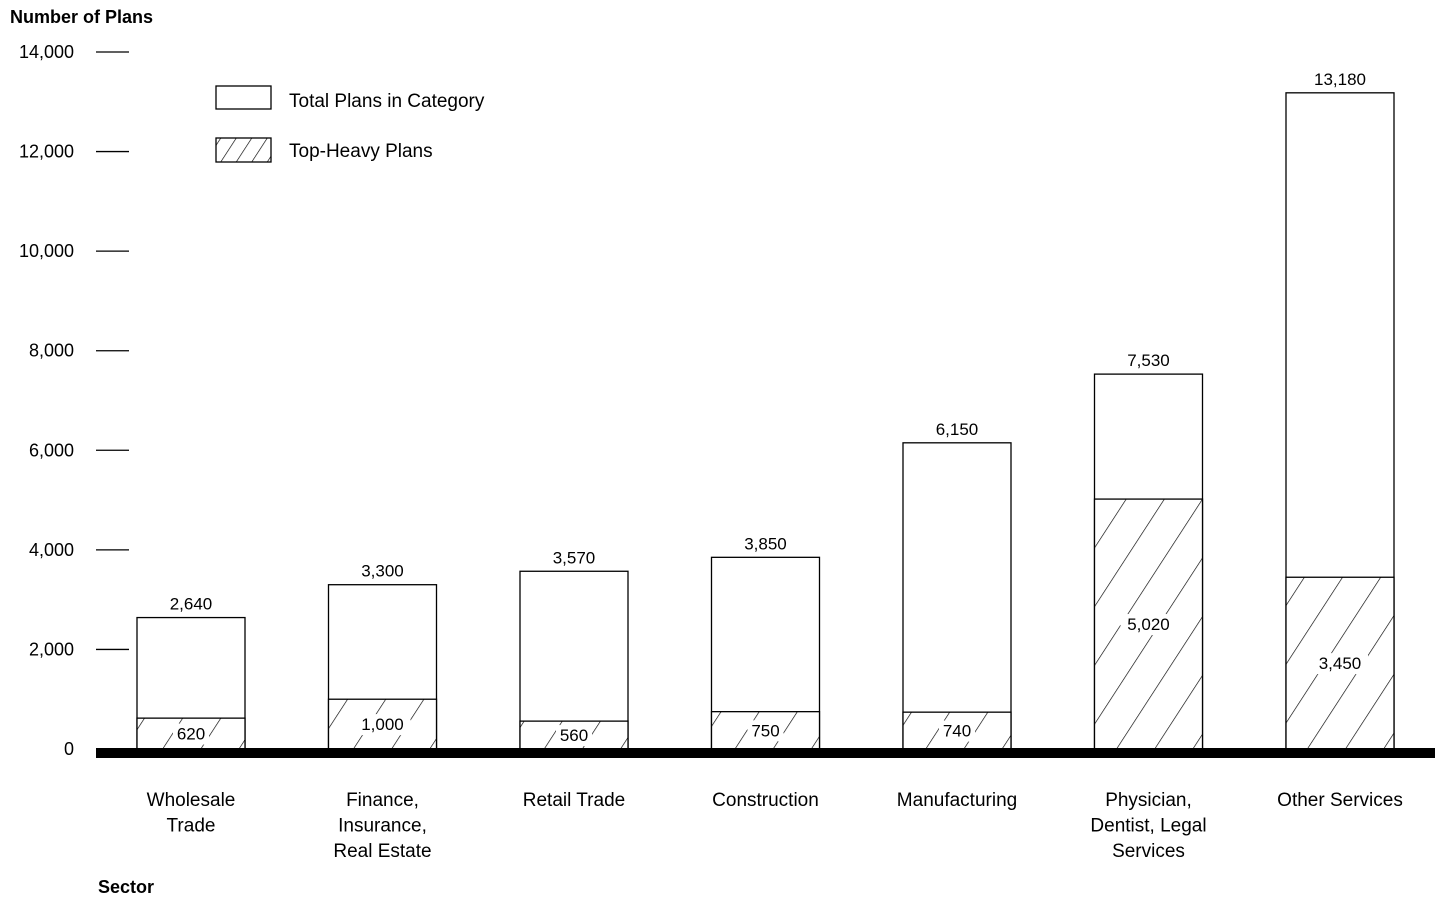  I want to click on y-axis: 0 2,000 4,000 6,000 8,000 10,000 12,000 14,000, so click(74, 400).